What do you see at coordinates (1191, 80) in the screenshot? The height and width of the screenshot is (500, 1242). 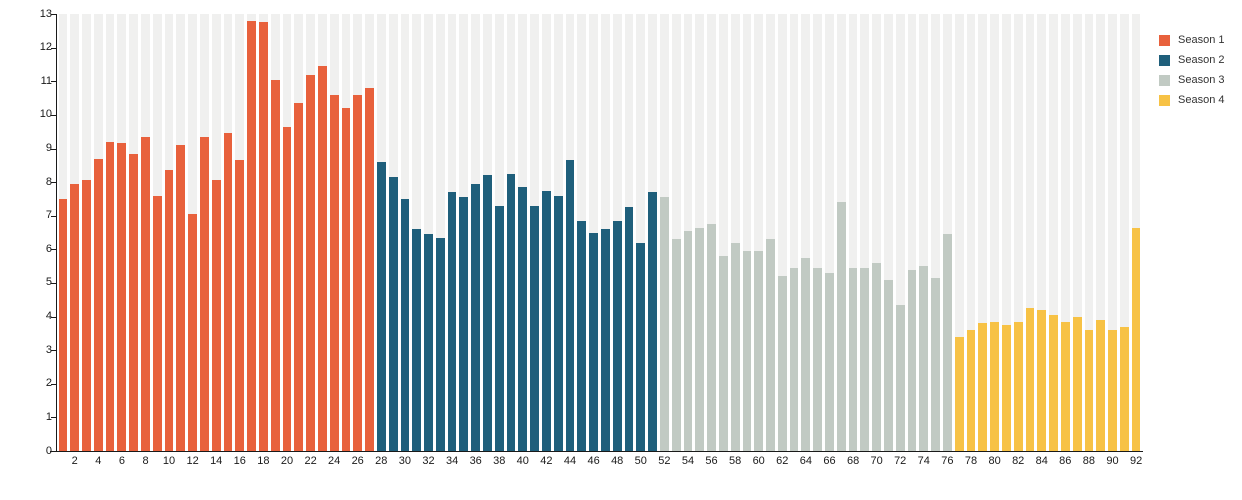 I see `legend-item-season-3: Season 3` at bounding box center [1191, 80].